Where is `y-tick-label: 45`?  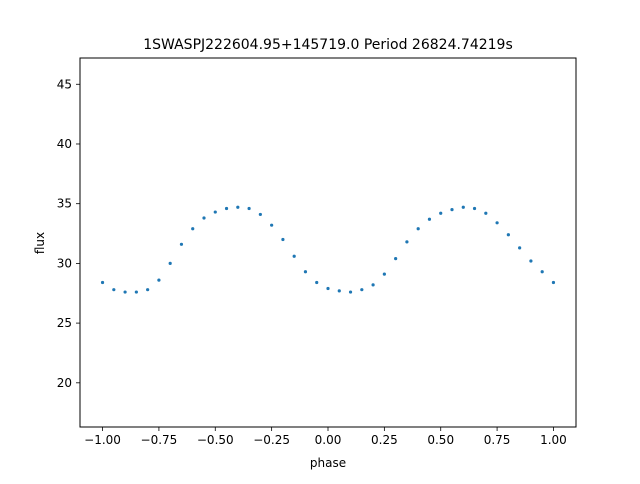 y-tick-label: 45 is located at coordinates (64, 84).